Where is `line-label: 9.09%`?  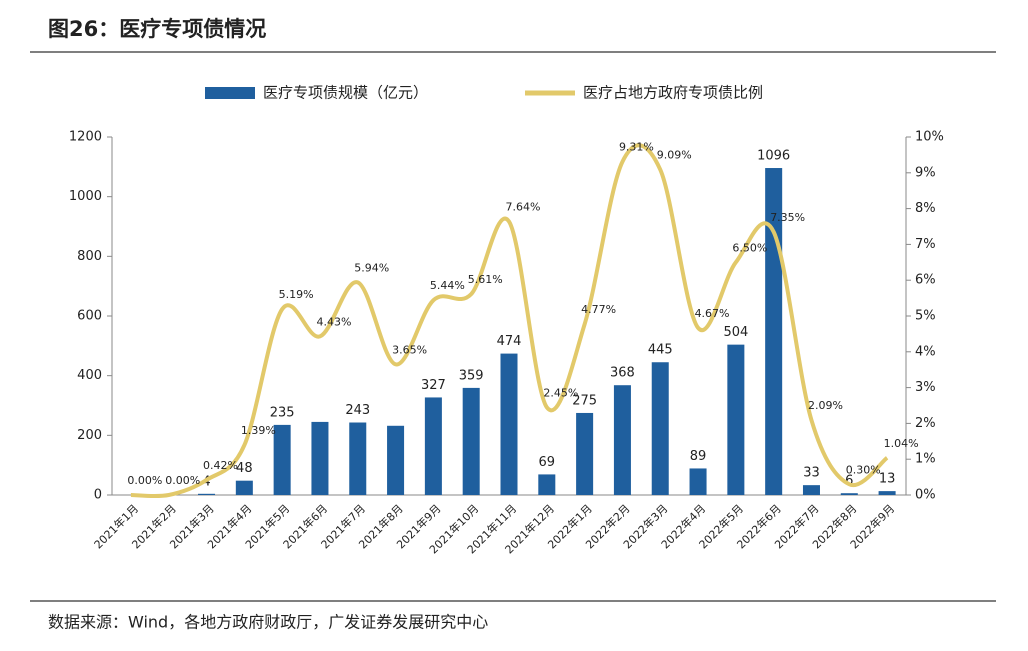 line-label: 9.09% is located at coordinates (674, 155).